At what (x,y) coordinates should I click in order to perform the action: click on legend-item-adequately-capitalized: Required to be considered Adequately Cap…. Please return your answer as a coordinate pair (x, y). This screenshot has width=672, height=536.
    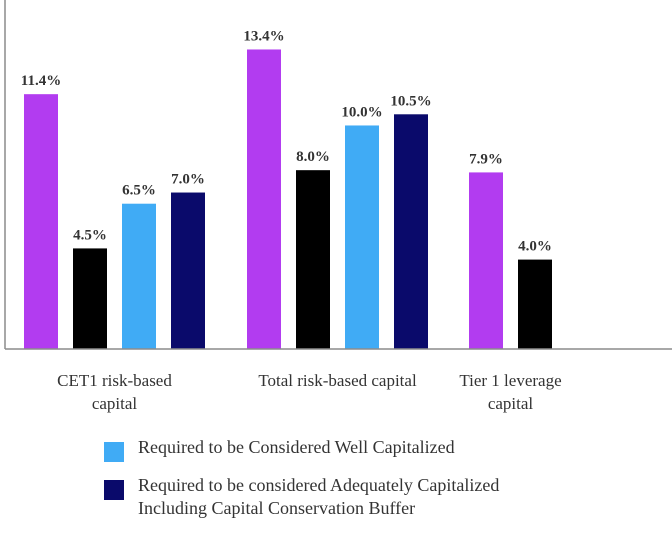
    Looking at the image, I should click on (364, 497).